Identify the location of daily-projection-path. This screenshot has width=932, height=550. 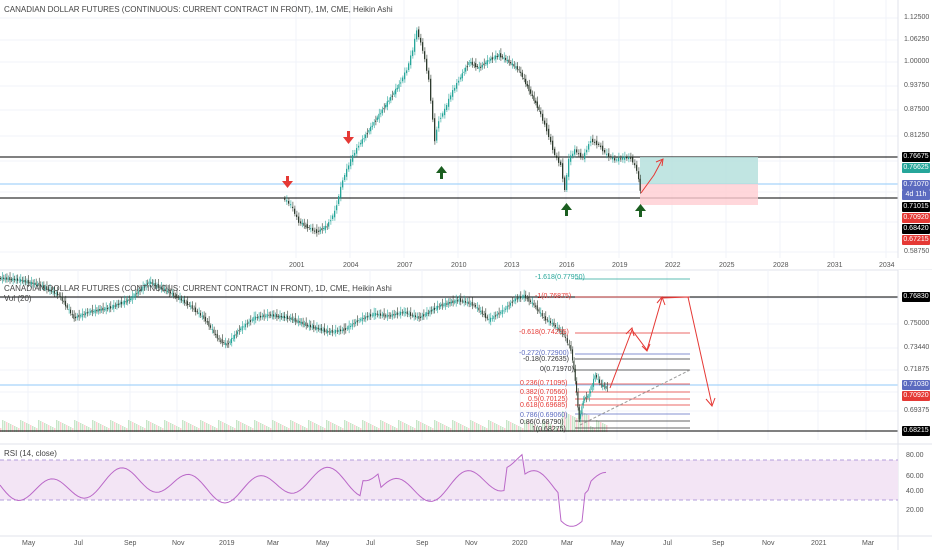
(661, 351).